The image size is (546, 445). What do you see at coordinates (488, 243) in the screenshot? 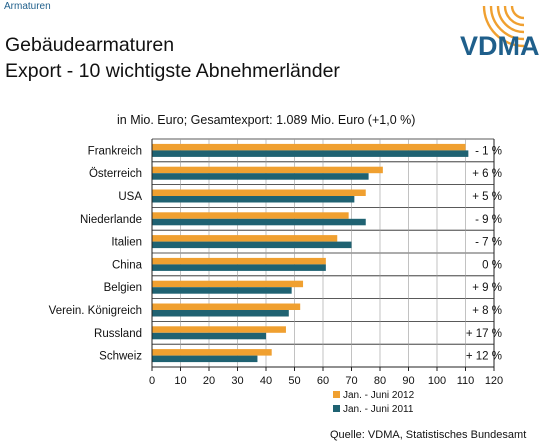
I see `change-label: - 7 %` at bounding box center [488, 243].